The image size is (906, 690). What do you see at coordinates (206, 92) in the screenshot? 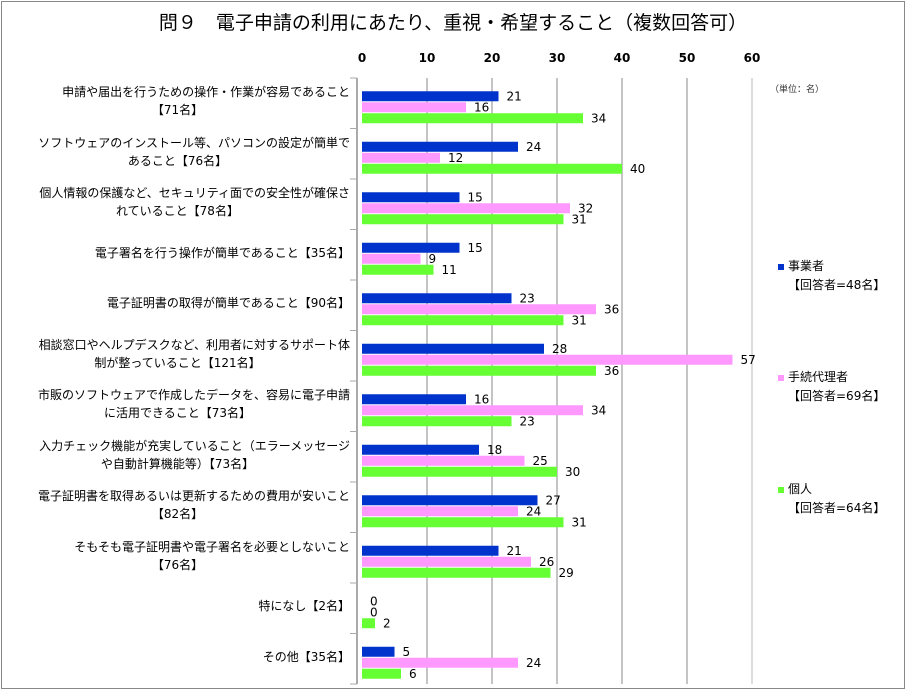
I see `category-label-line: 申請や届出を行うための操作・作業が容易であること` at bounding box center [206, 92].